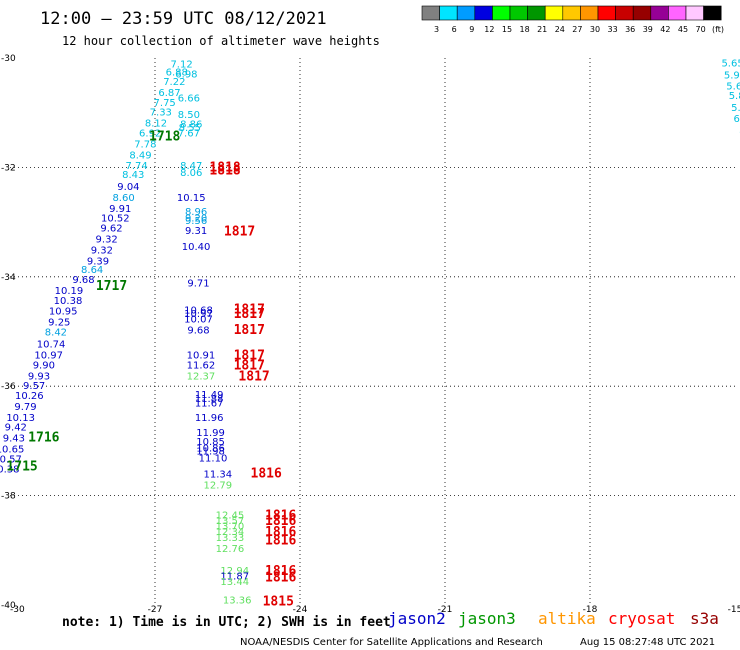  What do you see at coordinates (8, 387) in the screenshot?
I see `y-tick-label: -36` at bounding box center [8, 387].